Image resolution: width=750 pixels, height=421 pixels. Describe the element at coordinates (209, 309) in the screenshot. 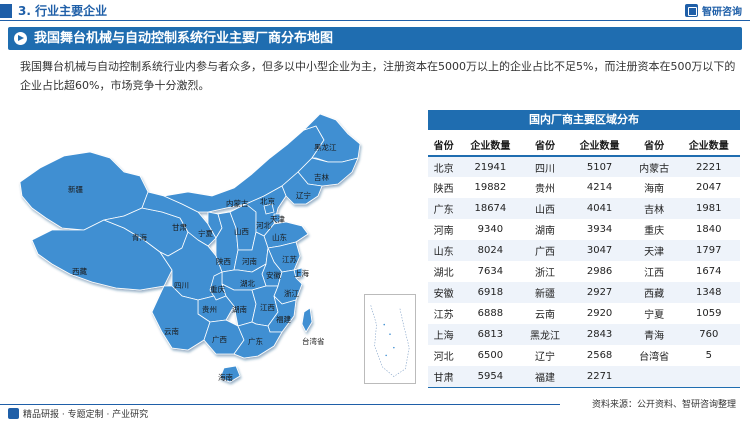

I see `label-guizhou: 贵州` at that location.